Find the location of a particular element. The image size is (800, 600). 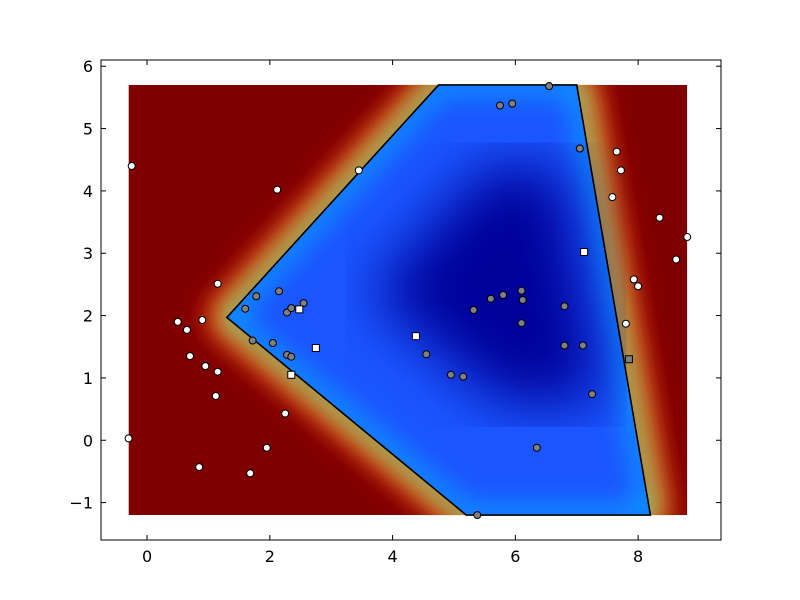

y-tick-label: 2 is located at coordinates (88, 316).